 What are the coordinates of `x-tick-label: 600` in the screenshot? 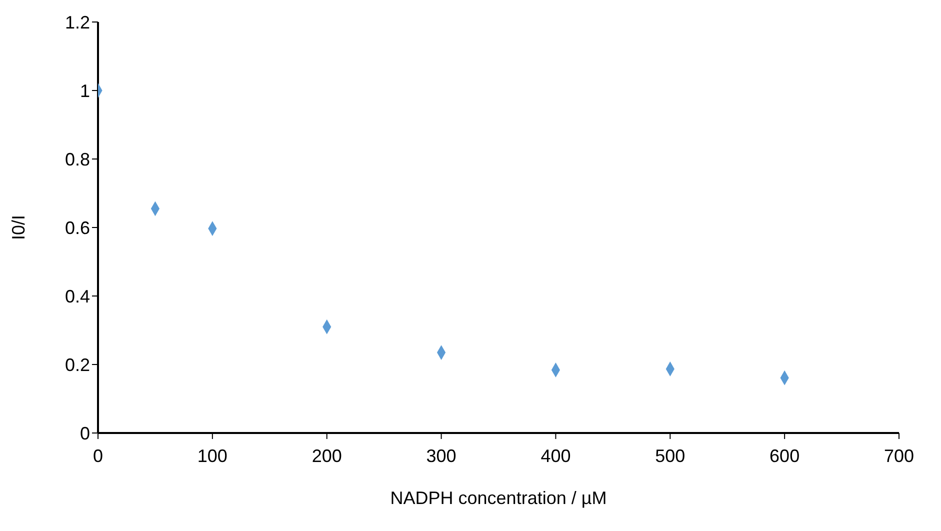 It's located at (785, 456).